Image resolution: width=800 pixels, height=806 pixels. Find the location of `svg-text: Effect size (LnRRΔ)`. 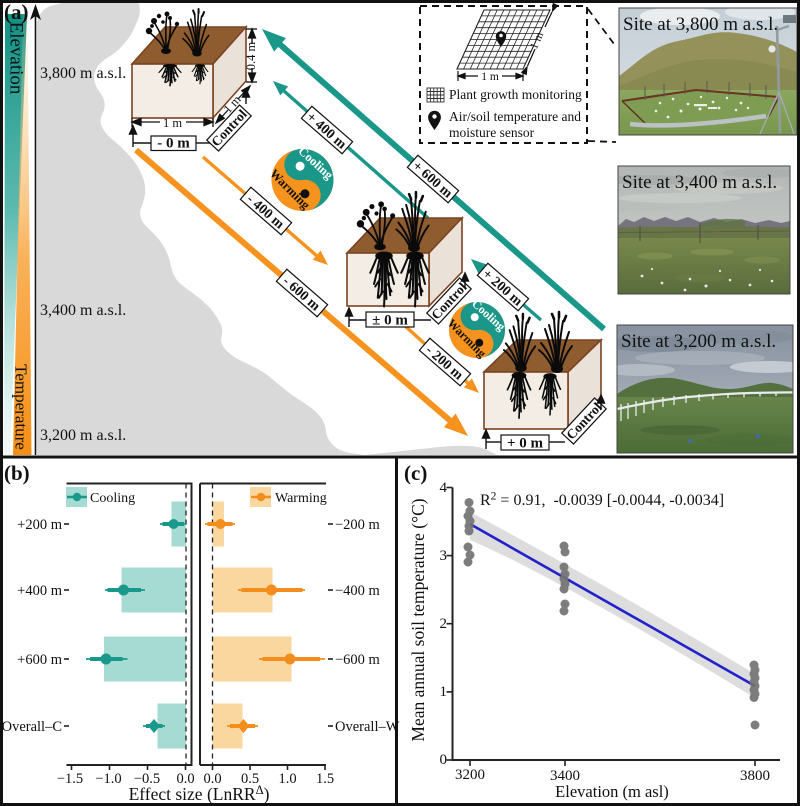

svg-text: Effect size (LnRRΔ) is located at coordinates (199, 793).